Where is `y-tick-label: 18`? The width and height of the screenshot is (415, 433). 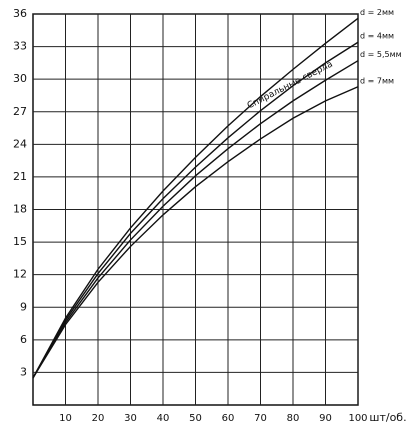 y-tick-label: 18 is located at coordinates (20, 209).